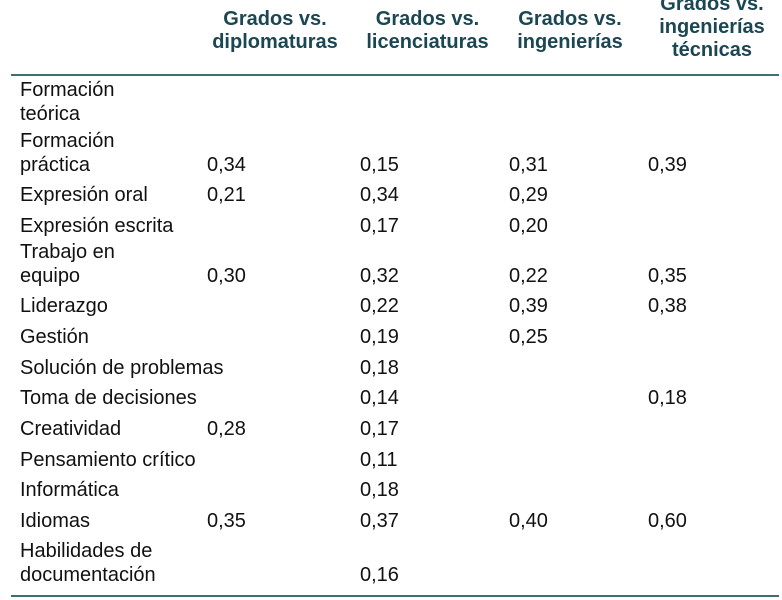 This screenshot has width=782, height=600. Describe the element at coordinates (64, 306) in the screenshot. I see `row-label: Liderazgo` at that location.